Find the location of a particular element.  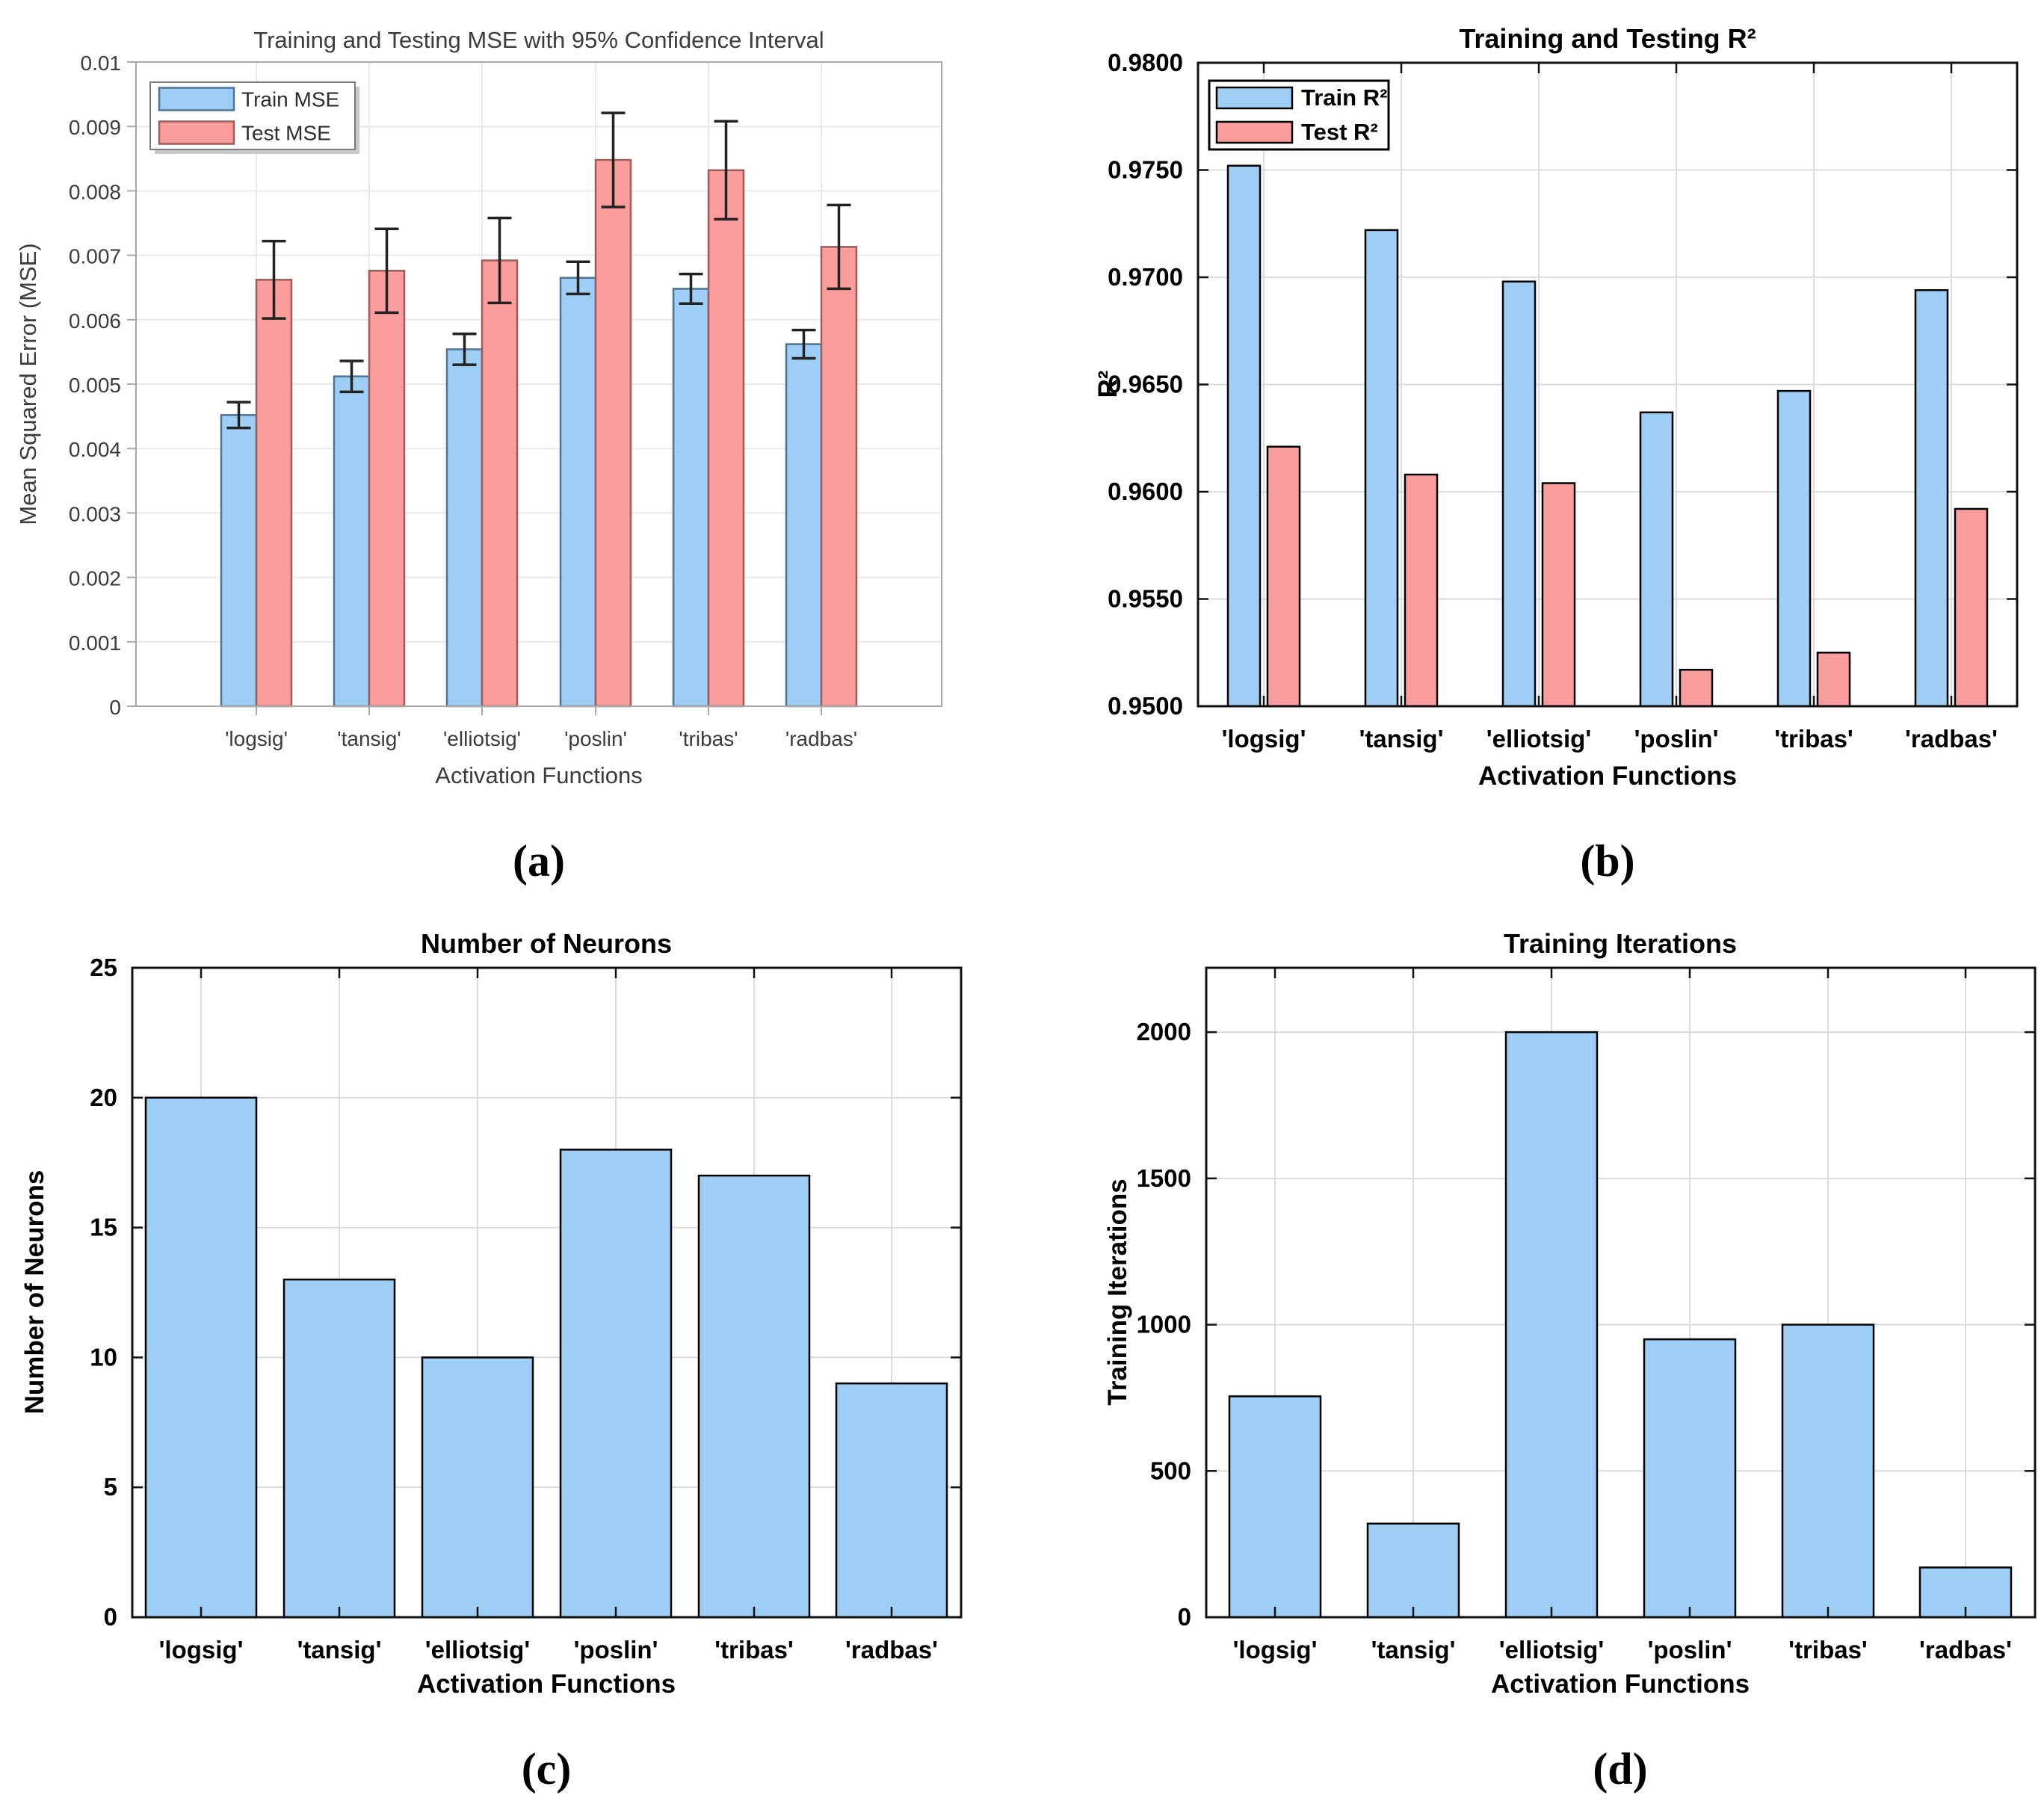

panel-caption: (d) is located at coordinates (1620, 1769).